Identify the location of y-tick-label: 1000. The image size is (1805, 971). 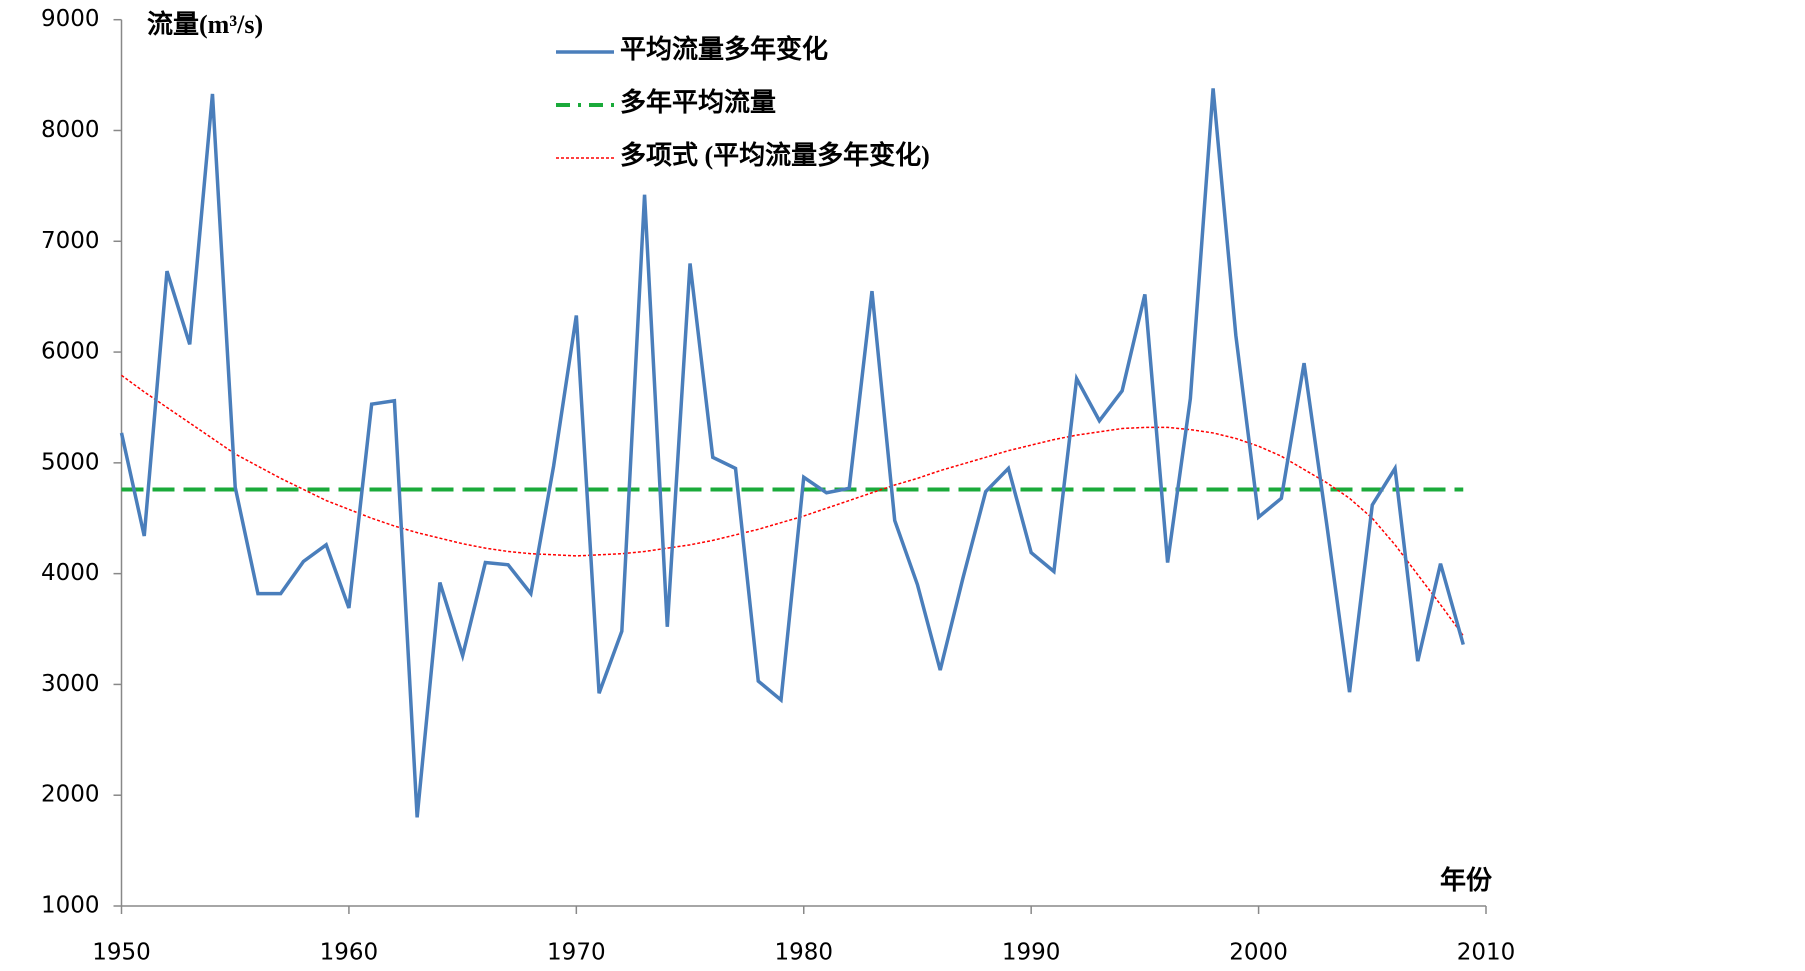
(70, 906).